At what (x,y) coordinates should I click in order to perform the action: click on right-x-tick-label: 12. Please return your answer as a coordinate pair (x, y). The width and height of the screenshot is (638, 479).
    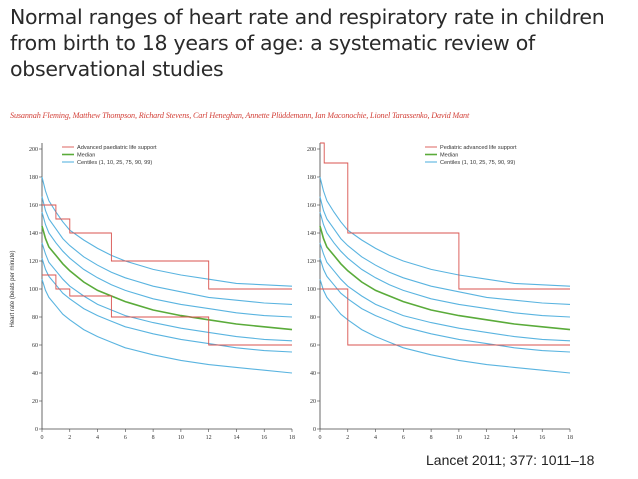
    Looking at the image, I should click on (487, 438).